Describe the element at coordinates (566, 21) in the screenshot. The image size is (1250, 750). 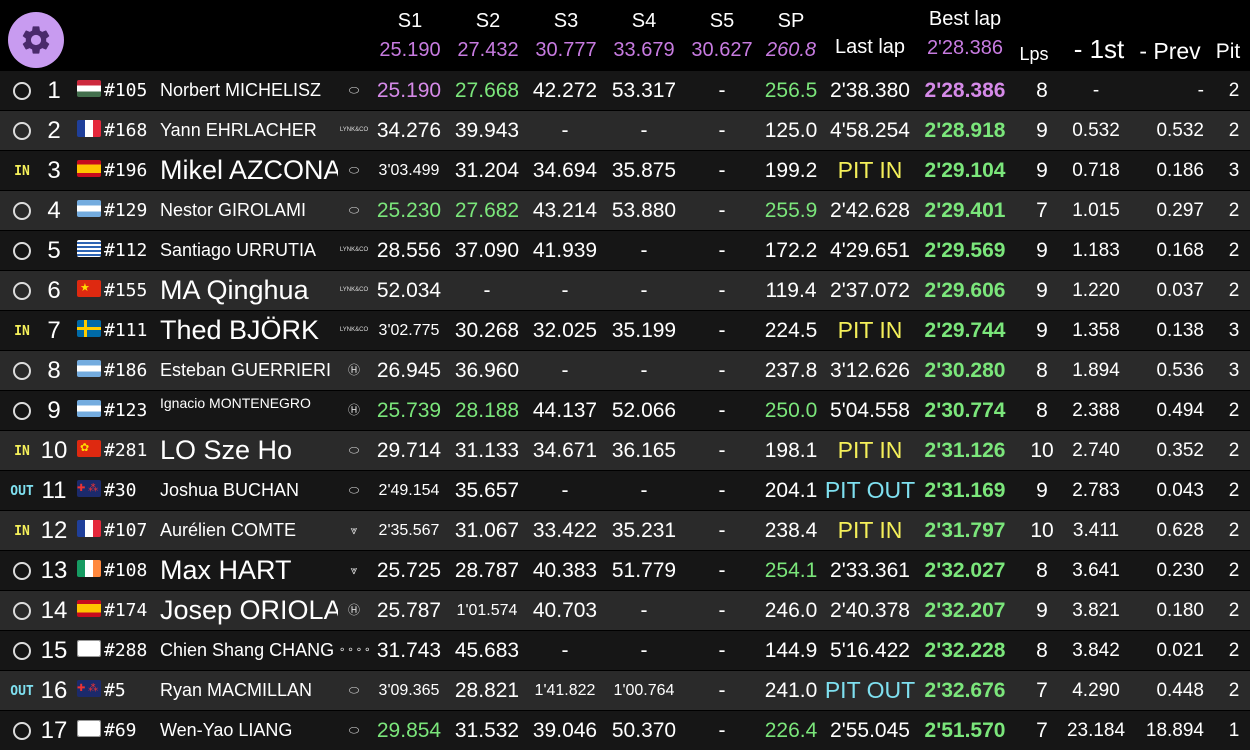
I see `s3-label: S3` at that location.